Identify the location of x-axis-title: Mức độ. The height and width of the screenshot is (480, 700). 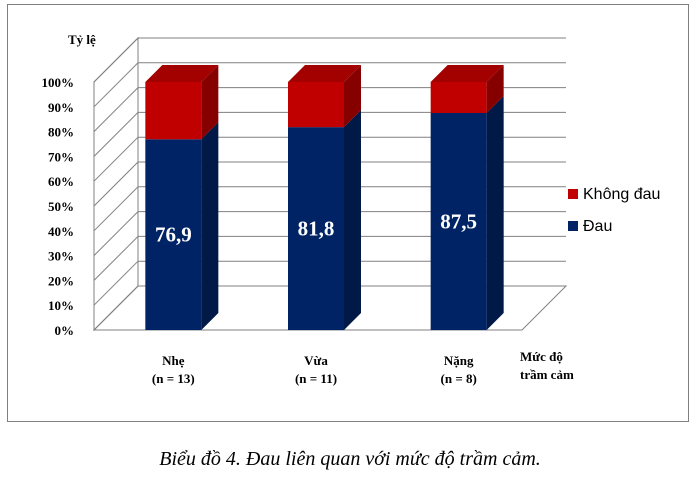
(541, 356).